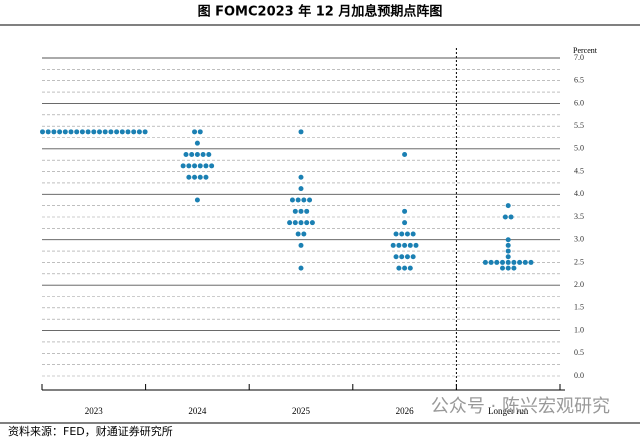 The image size is (640, 441). I want to click on y-tick-label: 2.0, so click(579, 284).